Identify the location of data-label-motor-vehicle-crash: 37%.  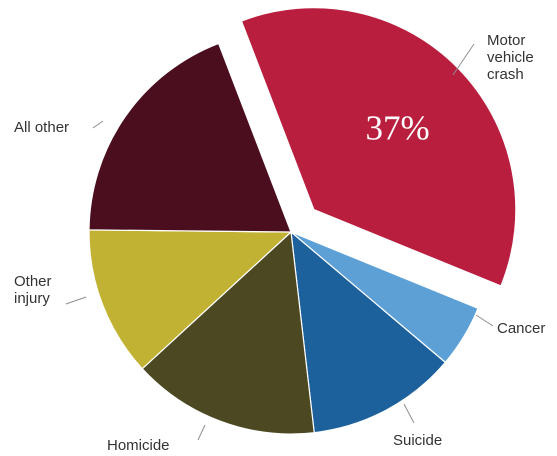
(397, 128).